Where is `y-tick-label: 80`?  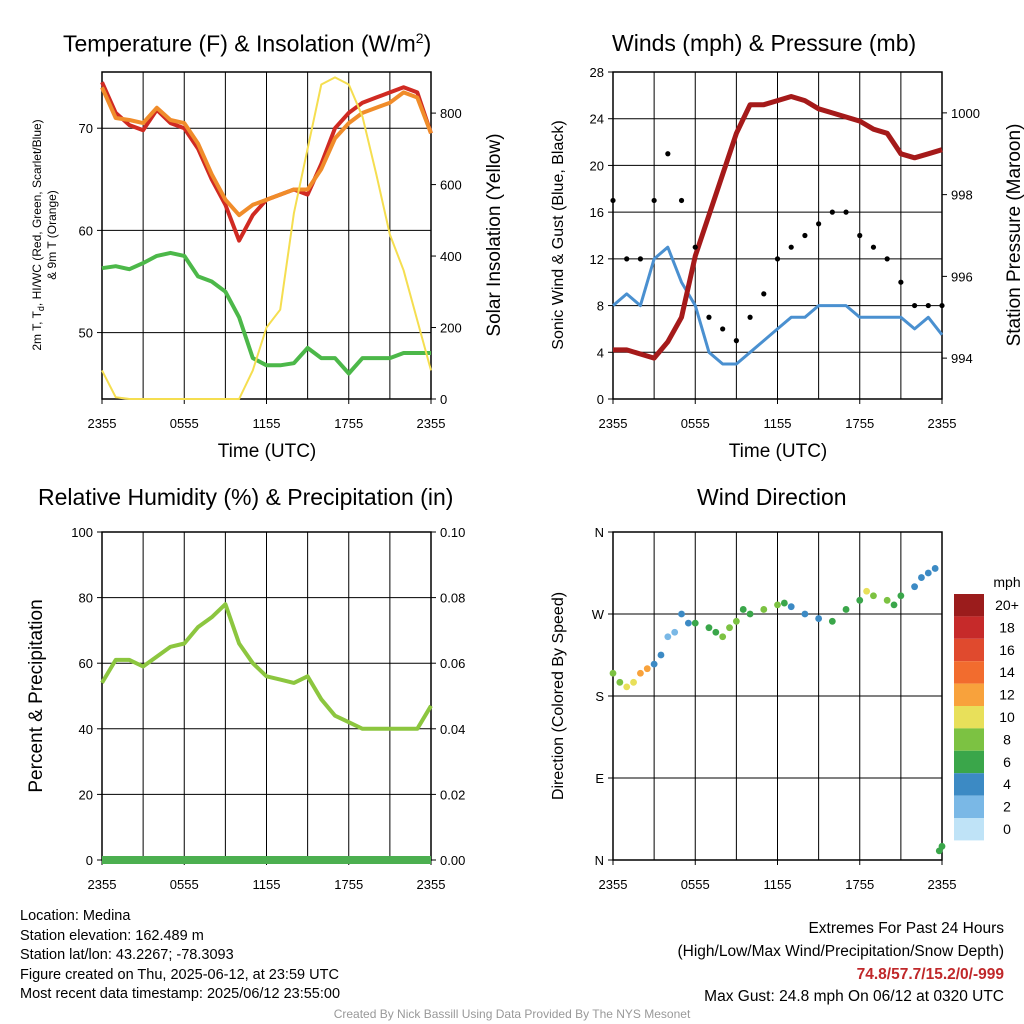
y-tick-label: 80 is located at coordinates (86, 598).